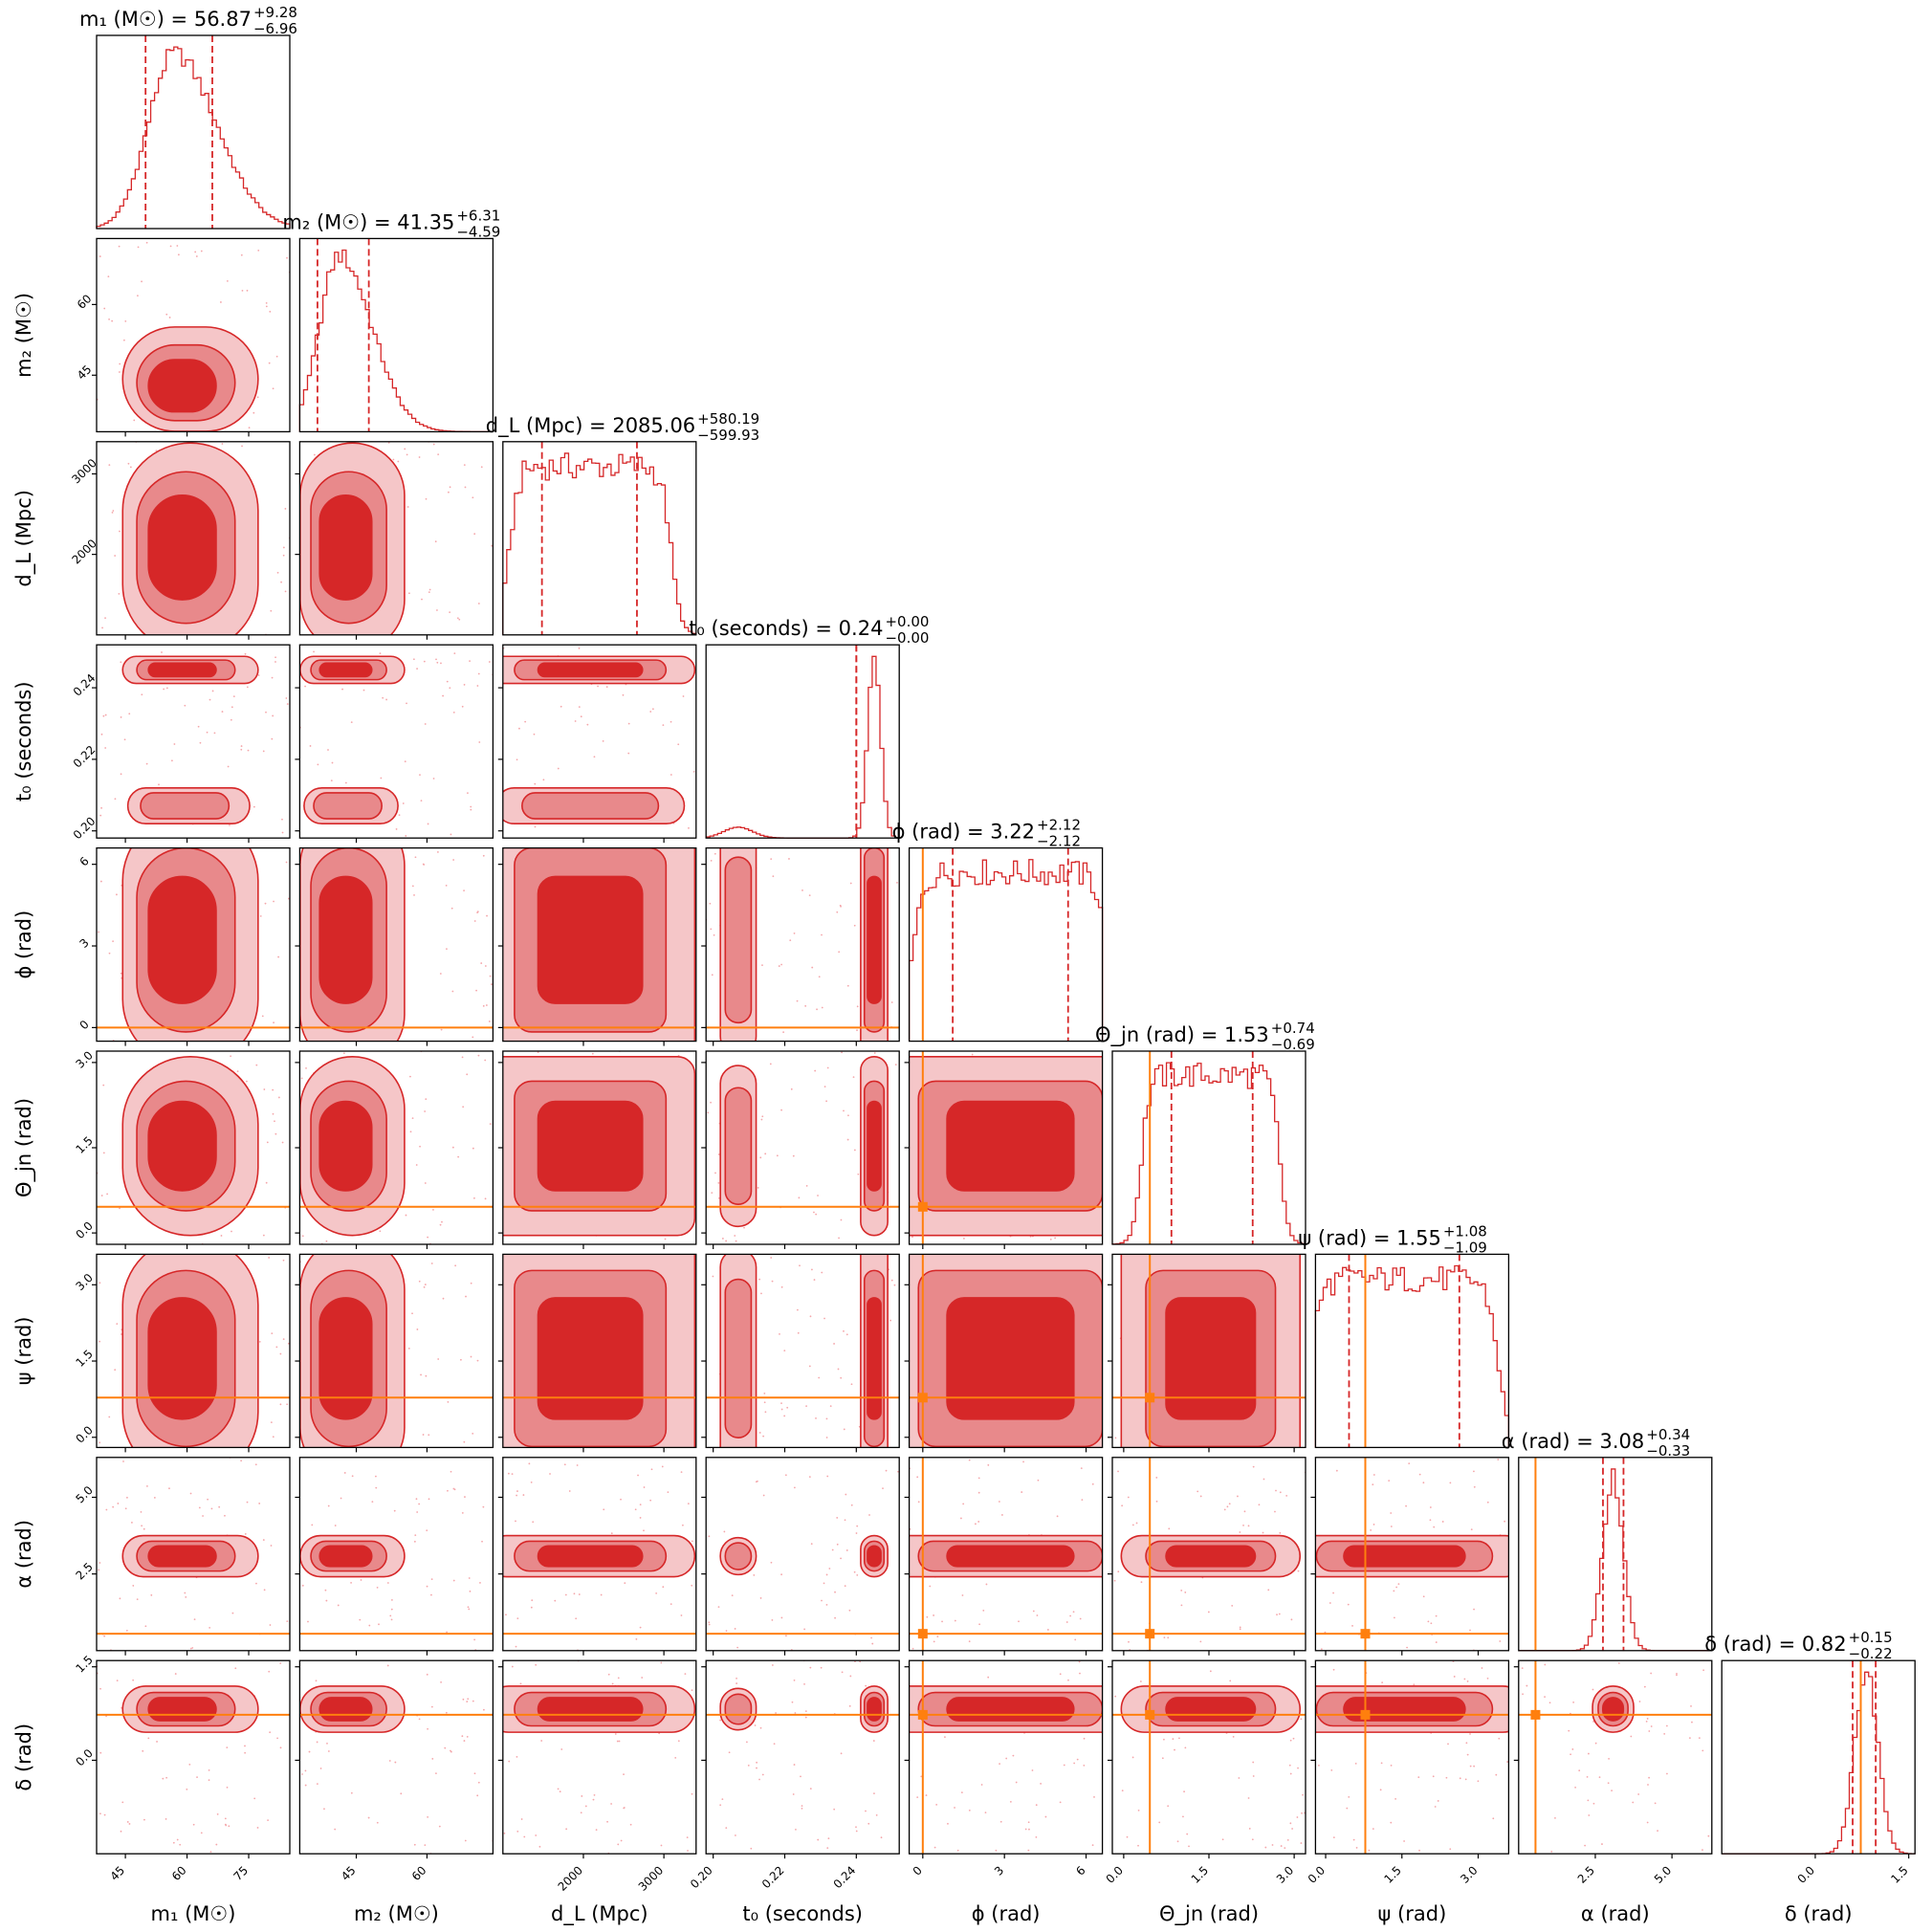 The width and height of the screenshot is (1932, 1932). I want to click on x-tick-label-alpha: 2.5, so click(1586, 1874).